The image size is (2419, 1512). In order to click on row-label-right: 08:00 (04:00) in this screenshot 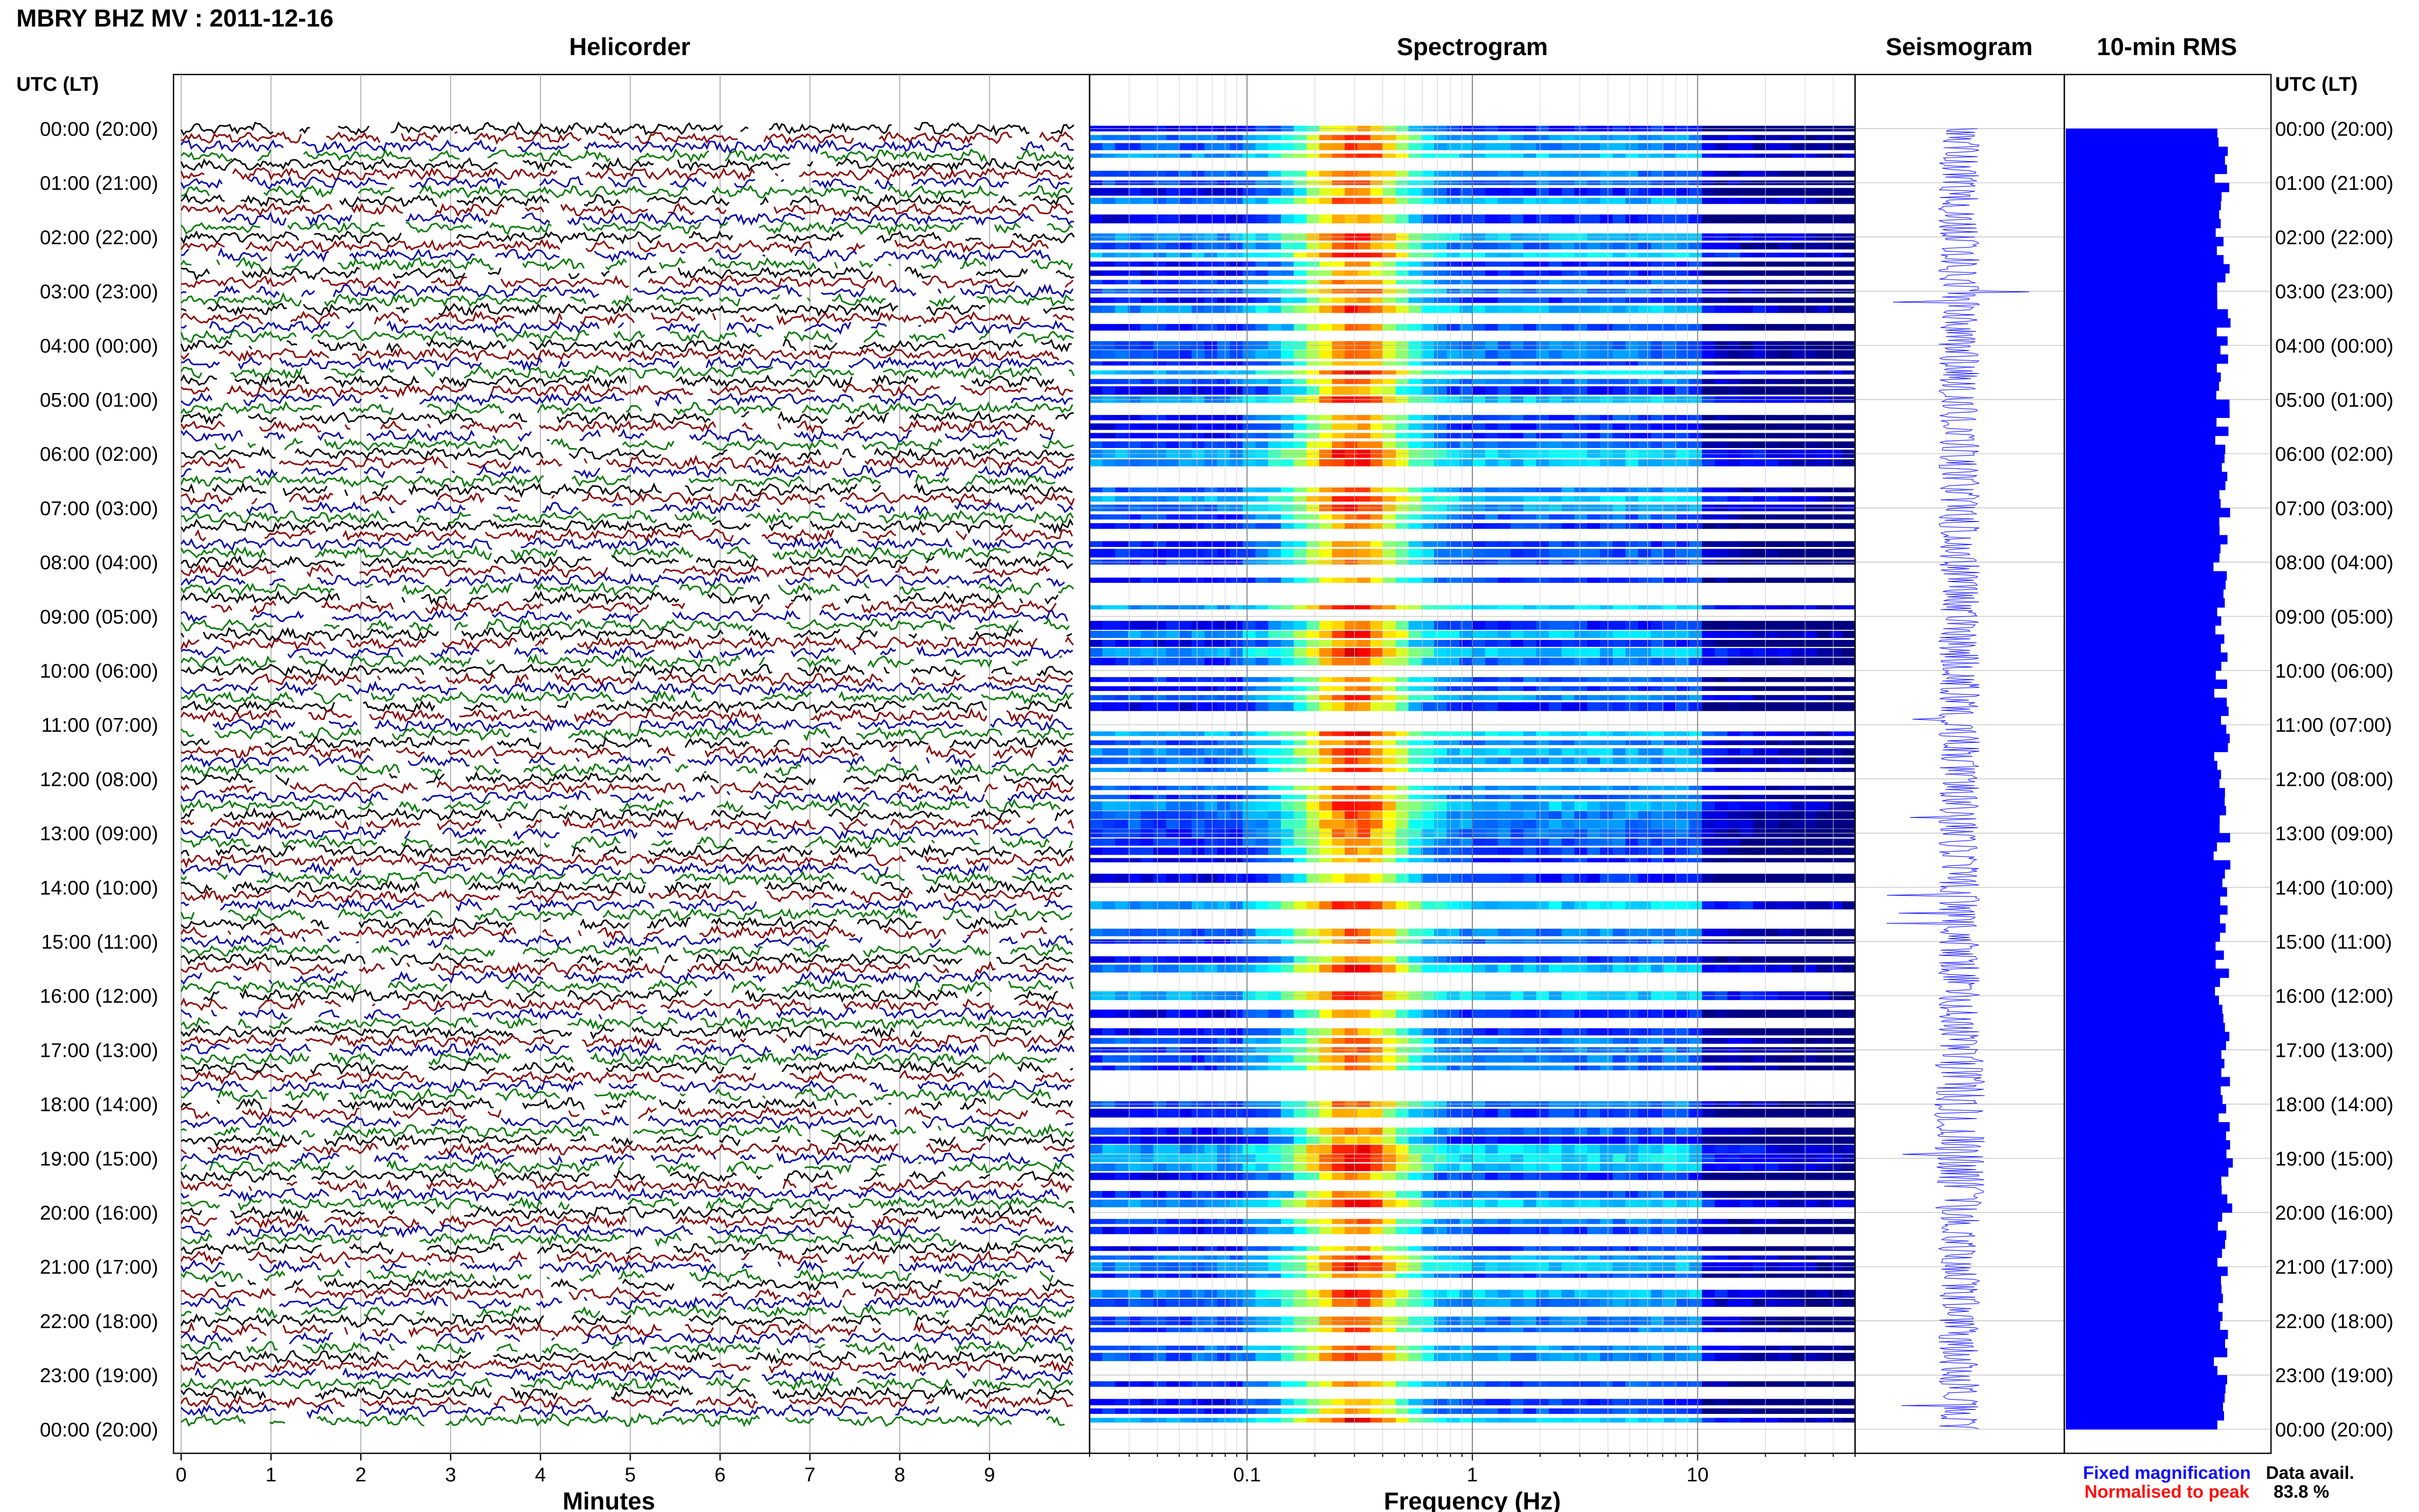, I will do `click(2334, 563)`.